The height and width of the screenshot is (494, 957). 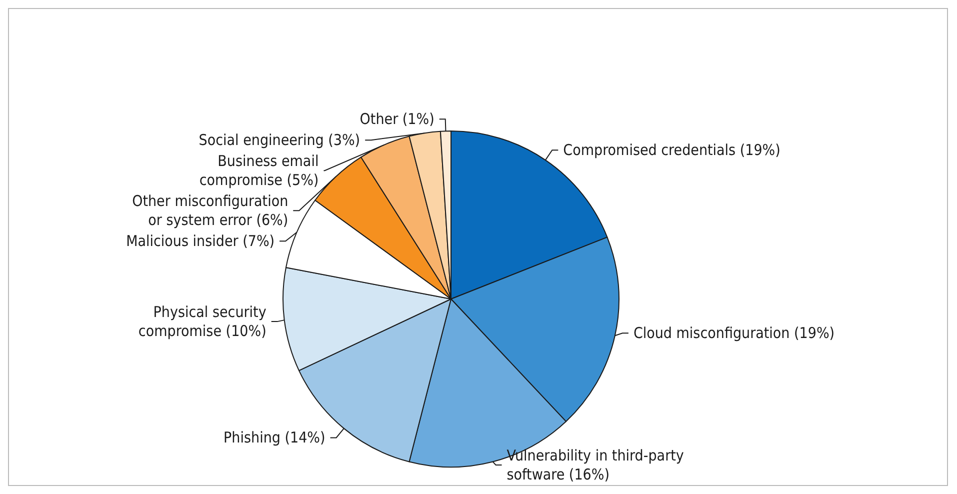 I want to click on slice-label: Social engineering (3%), so click(x=279, y=140).